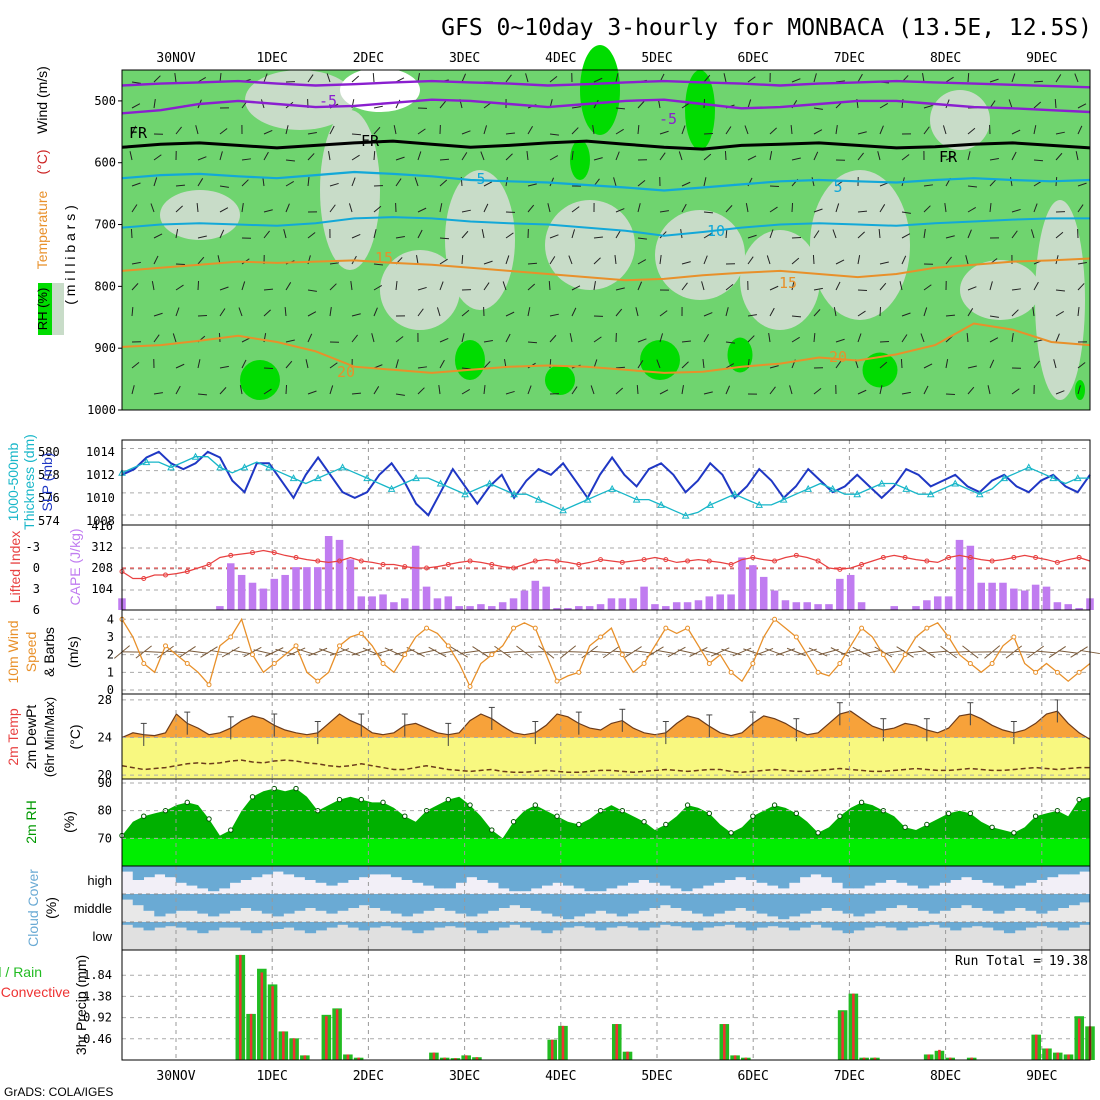 The width and height of the screenshot is (1100, 1100). I want to click on rh2m-unit-label: (%), so click(69, 822).